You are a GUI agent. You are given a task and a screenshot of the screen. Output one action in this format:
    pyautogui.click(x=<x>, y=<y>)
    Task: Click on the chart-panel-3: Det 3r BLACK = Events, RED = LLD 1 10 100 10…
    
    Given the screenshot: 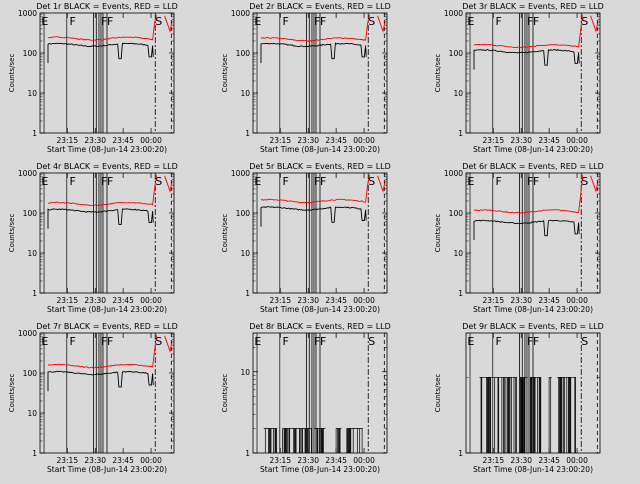 What is the action you would take?
    pyautogui.click(x=519, y=78)
    